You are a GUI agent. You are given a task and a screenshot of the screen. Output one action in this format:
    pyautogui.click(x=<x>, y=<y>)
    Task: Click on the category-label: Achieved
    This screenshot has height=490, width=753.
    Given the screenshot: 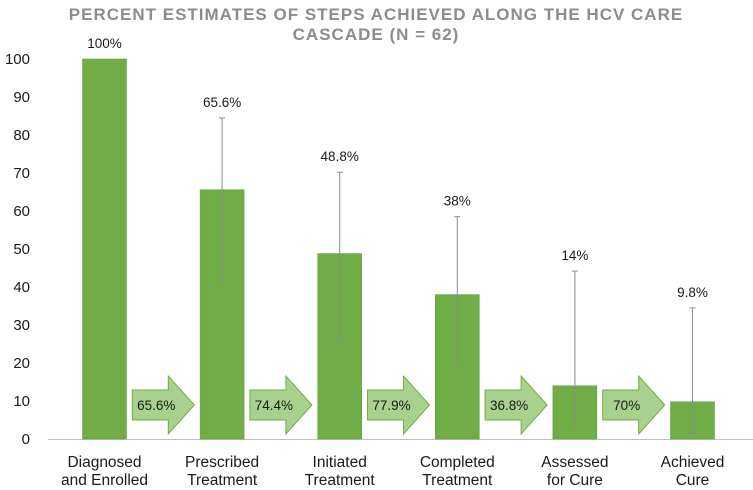 What is the action you would take?
    pyautogui.click(x=693, y=462)
    